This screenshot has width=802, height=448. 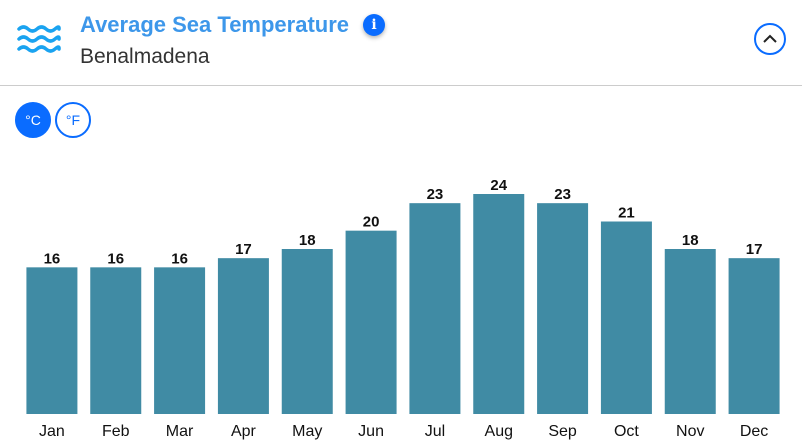 What do you see at coordinates (116, 340) in the screenshot?
I see `bar-feb` at bounding box center [116, 340].